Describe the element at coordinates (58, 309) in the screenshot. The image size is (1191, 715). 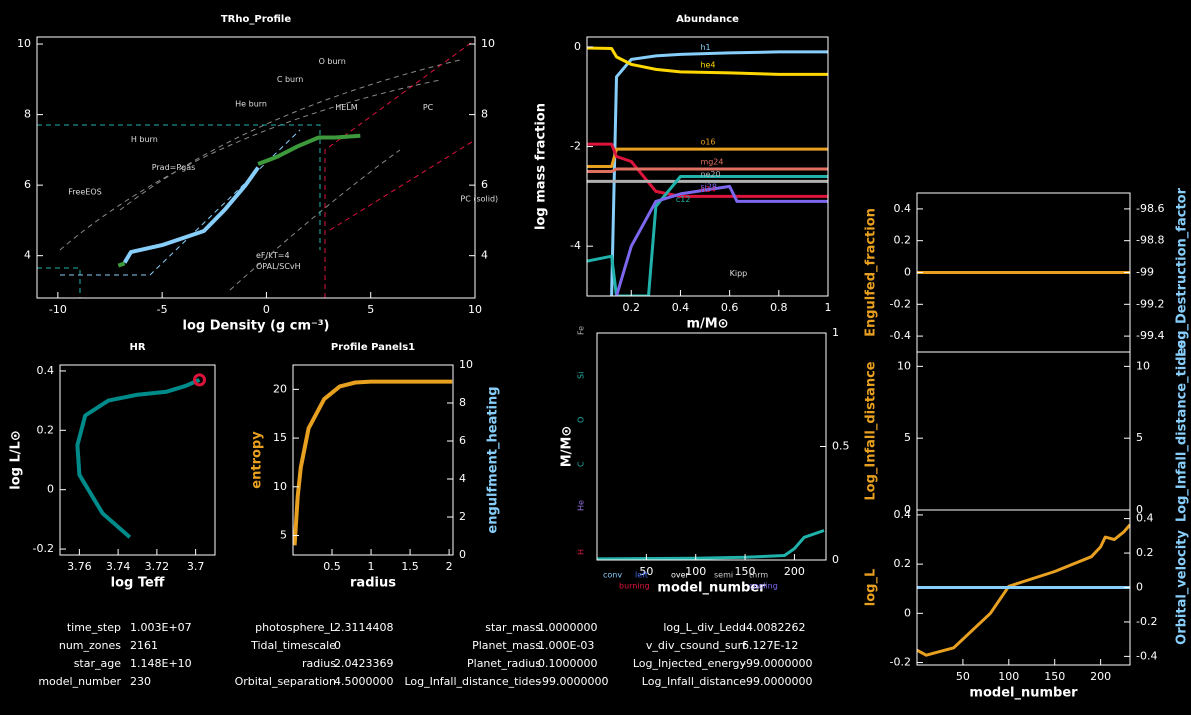
I see `x-tick-label: -10` at that location.